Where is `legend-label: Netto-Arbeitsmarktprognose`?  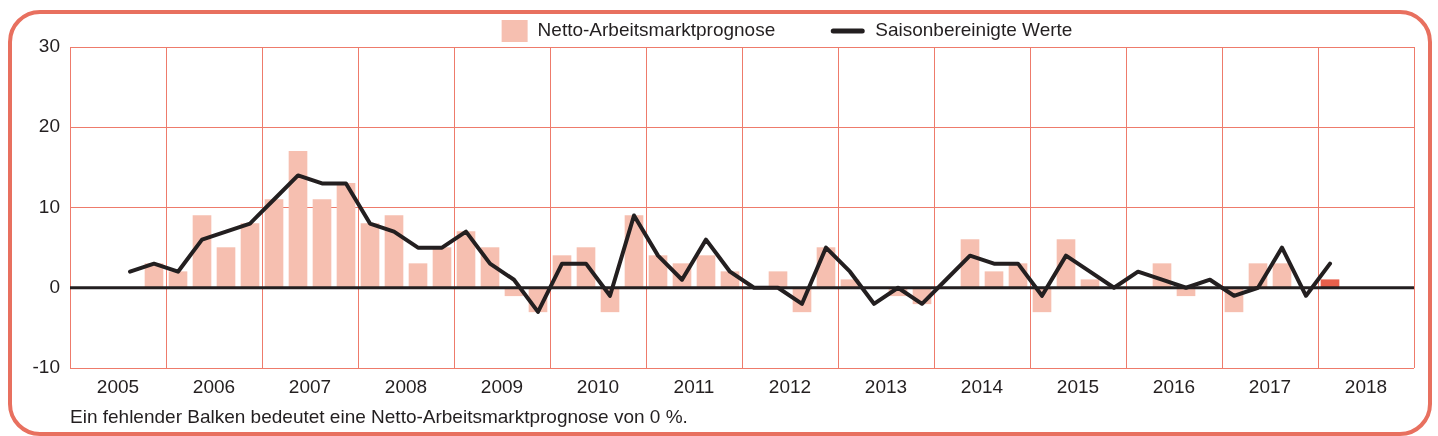 legend-label: Netto-Arbeitsmarktprognose is located at coordinates (656, 30).